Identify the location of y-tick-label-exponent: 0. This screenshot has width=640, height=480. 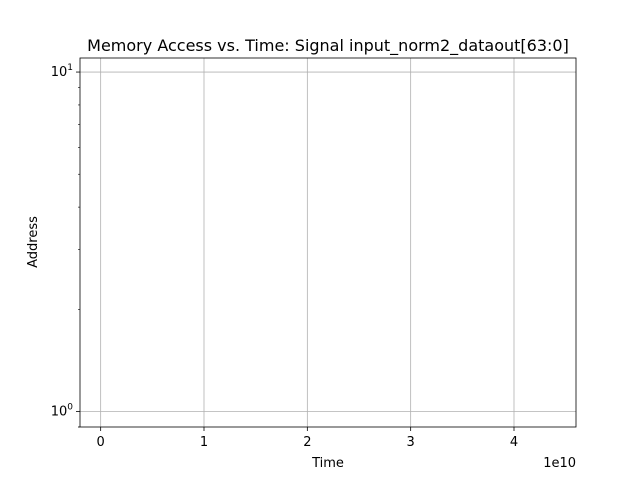
(70, 407).